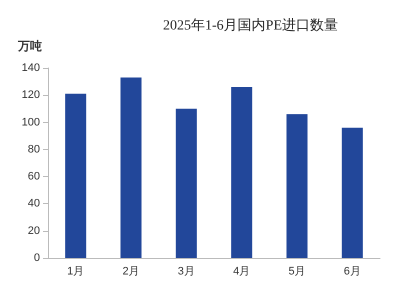 This screenshot has width=400, height=300. I want to click on y-tick-label: 100, so click(31, 122).